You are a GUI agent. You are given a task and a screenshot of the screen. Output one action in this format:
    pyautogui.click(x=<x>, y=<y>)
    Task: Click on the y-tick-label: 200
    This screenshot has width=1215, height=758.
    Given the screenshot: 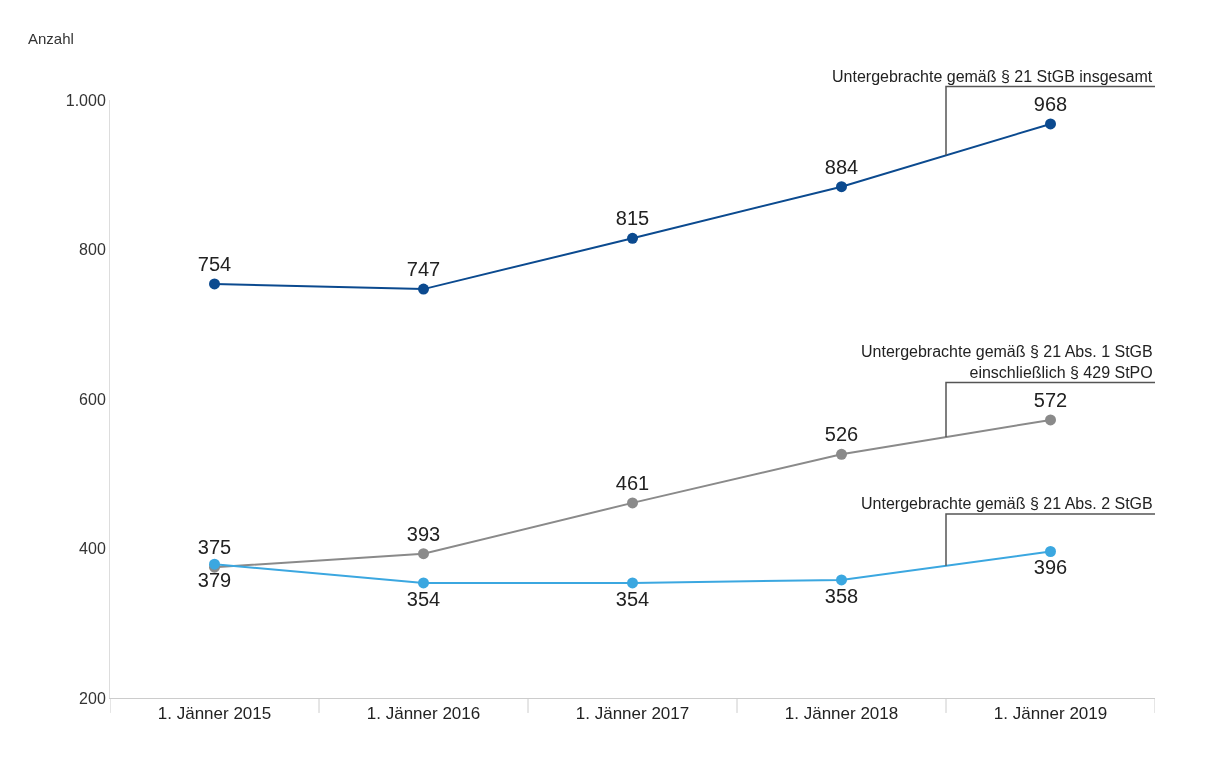 What is the action you would take?
    pyautogui.click(x=92, y=698)
    